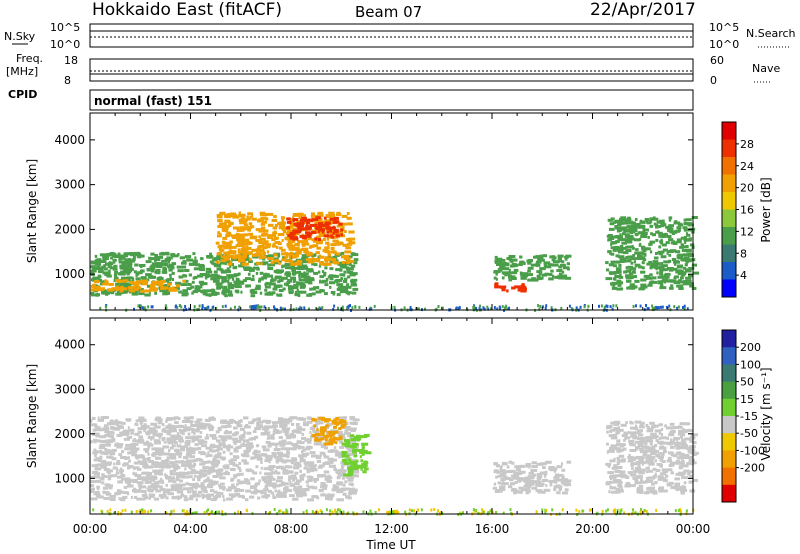 The height and width of the screenshot is (554, 800). What do you see at coordinates (138, 286) in the screenshot?
I see `power-region` at bounding box center [138, 286].